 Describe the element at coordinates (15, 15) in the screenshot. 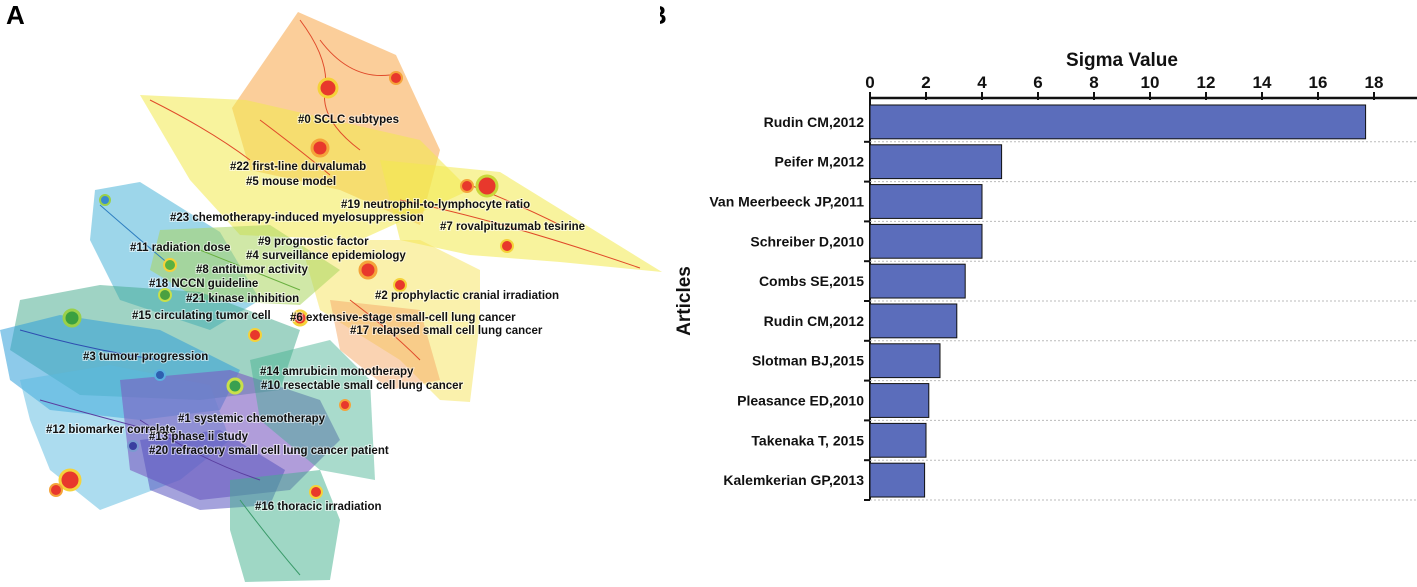

I see `panel-a-letter: A` at that location.